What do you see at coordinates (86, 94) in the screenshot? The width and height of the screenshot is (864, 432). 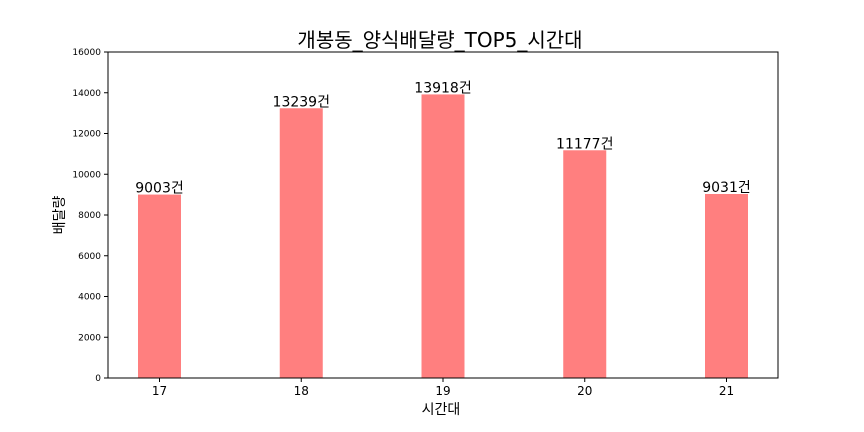 I see `y-tick-label: 14000` at bounding box center [86, 94].